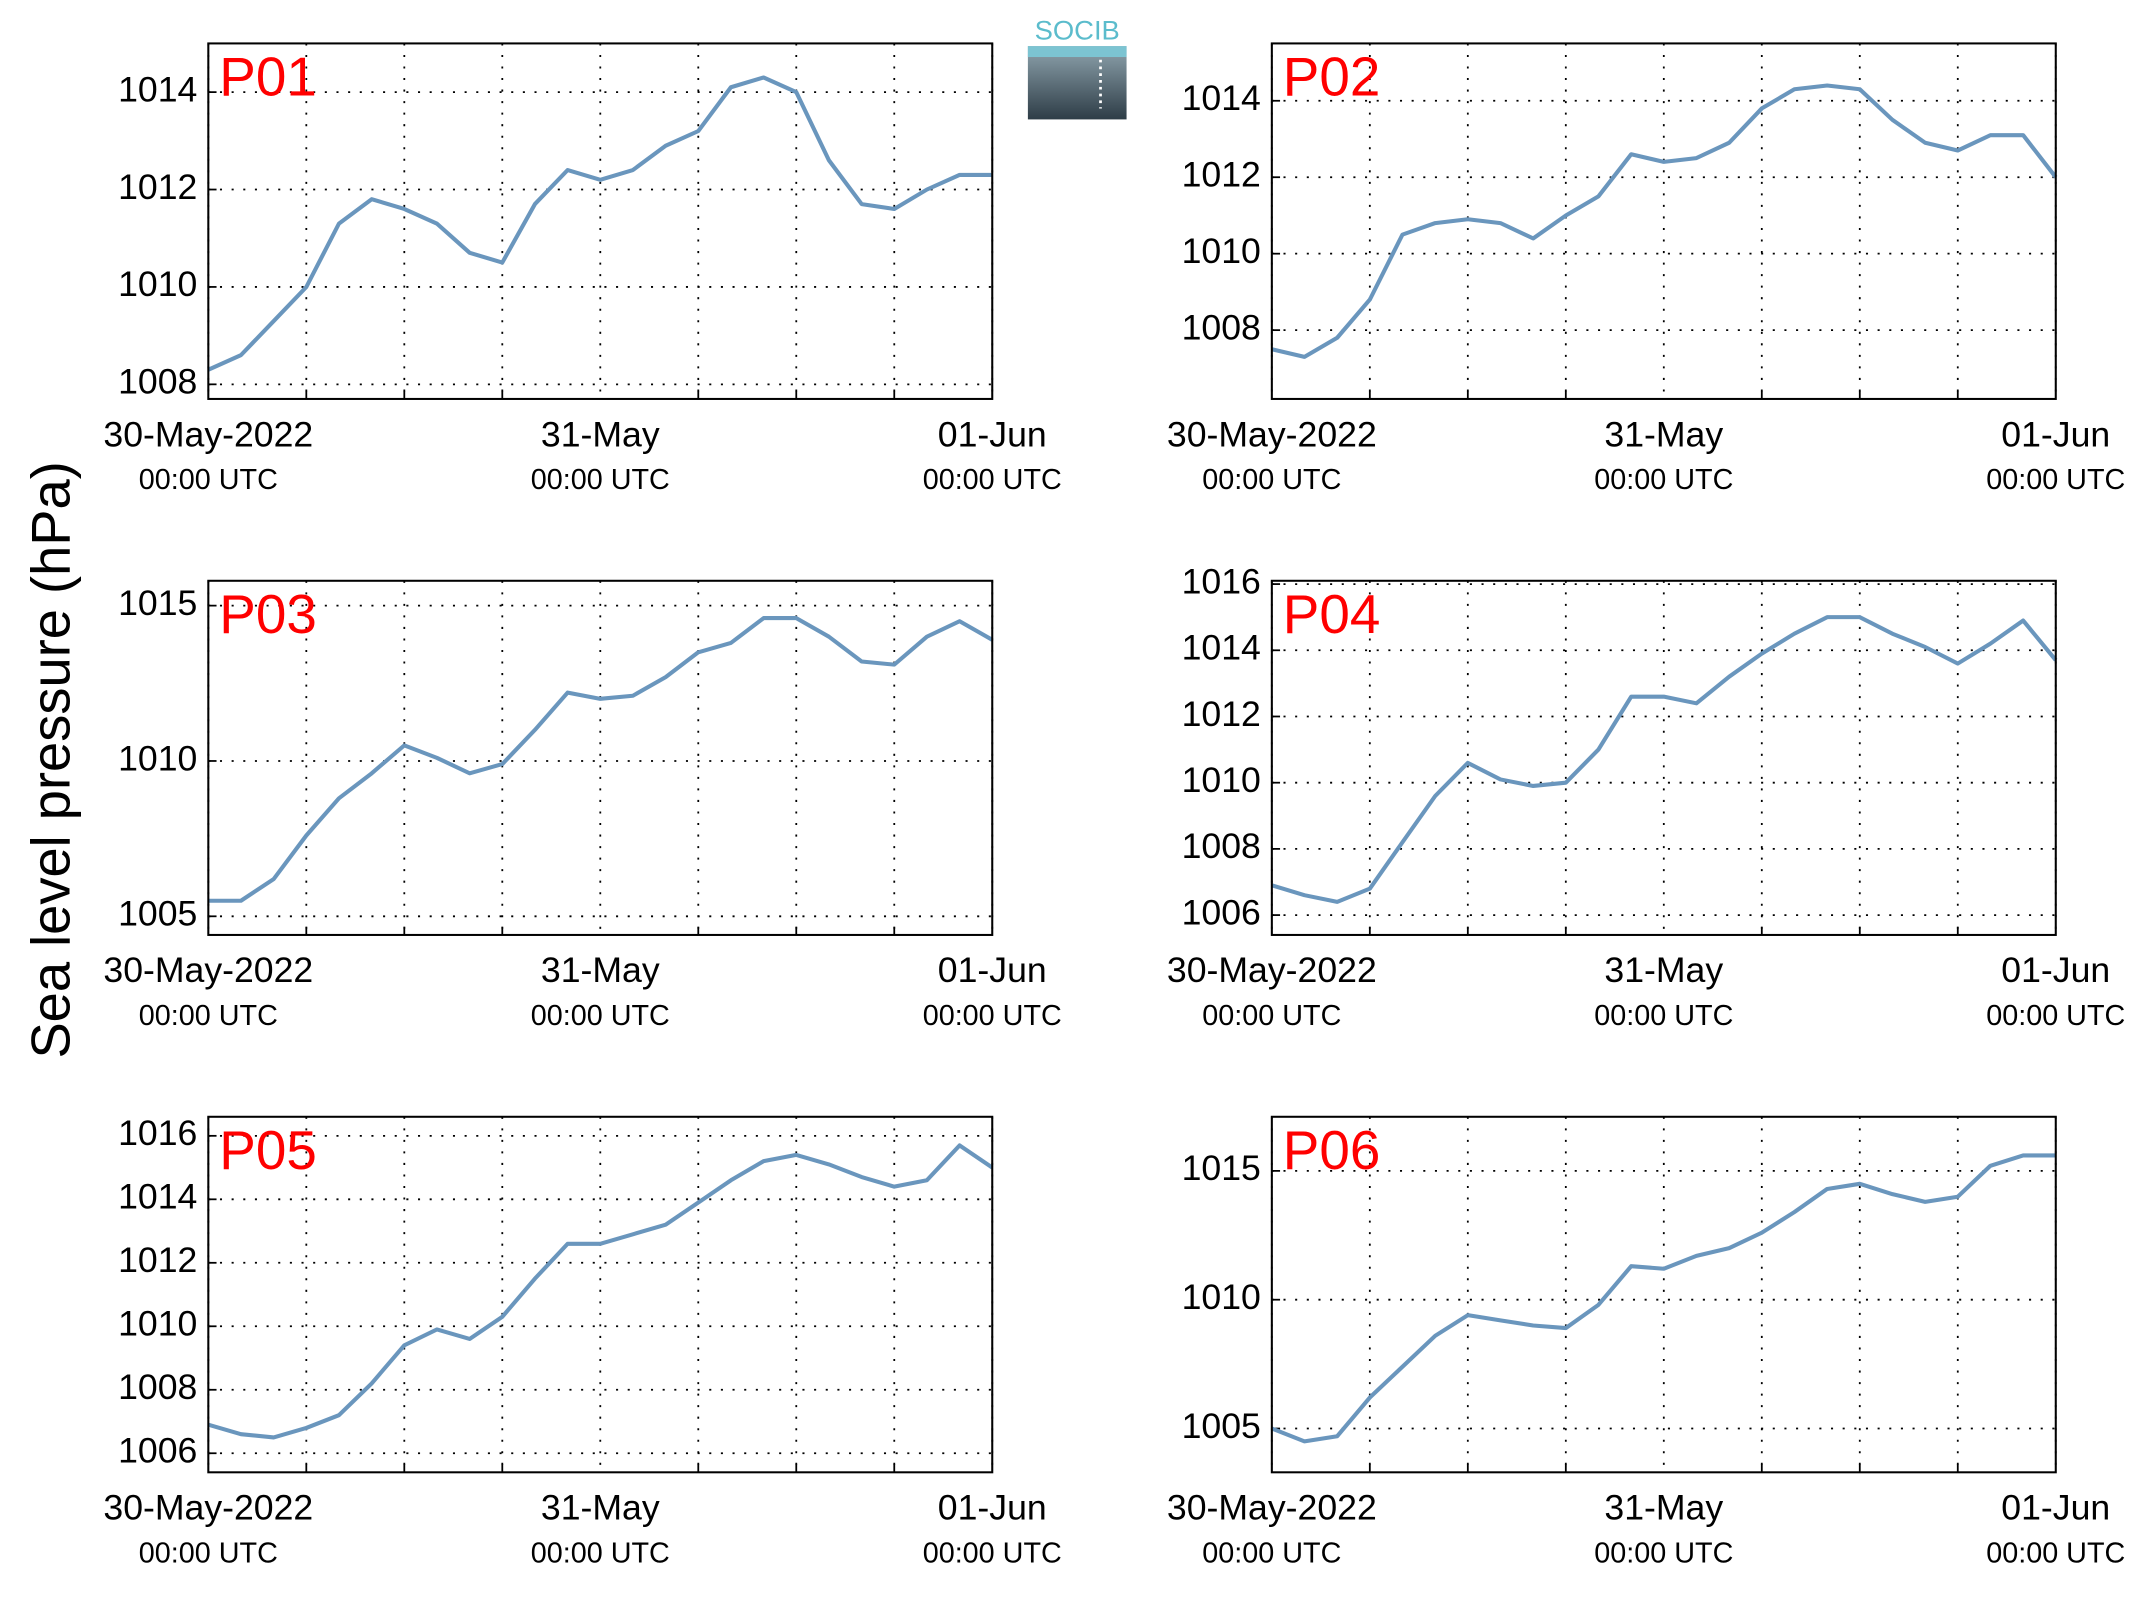  Describe the element at coordinates (1077, 51) in the screenshot. I see `logo-wave` at that location.